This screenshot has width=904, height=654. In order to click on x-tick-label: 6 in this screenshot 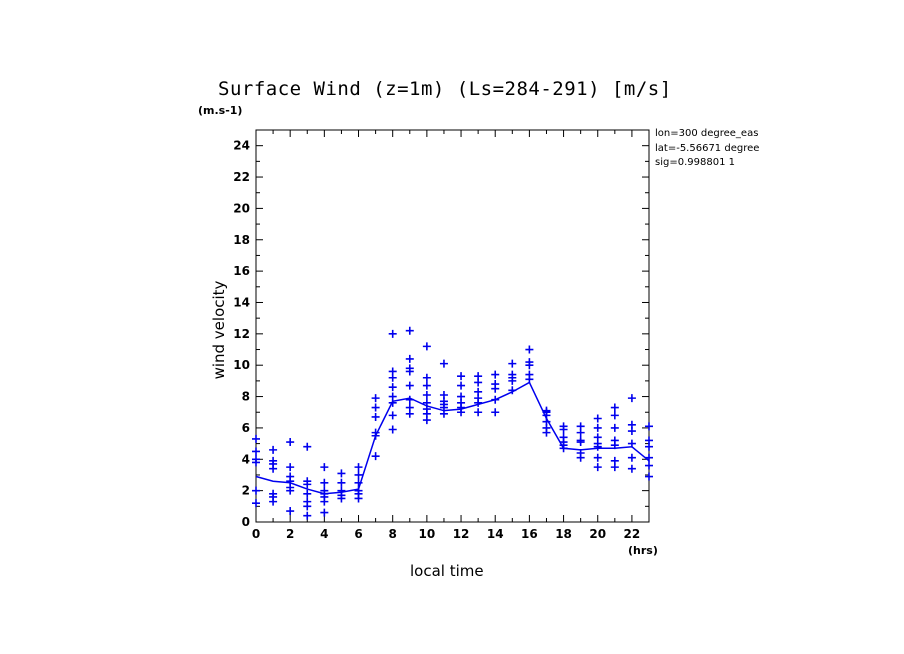, I will do `click(358, 534)`.